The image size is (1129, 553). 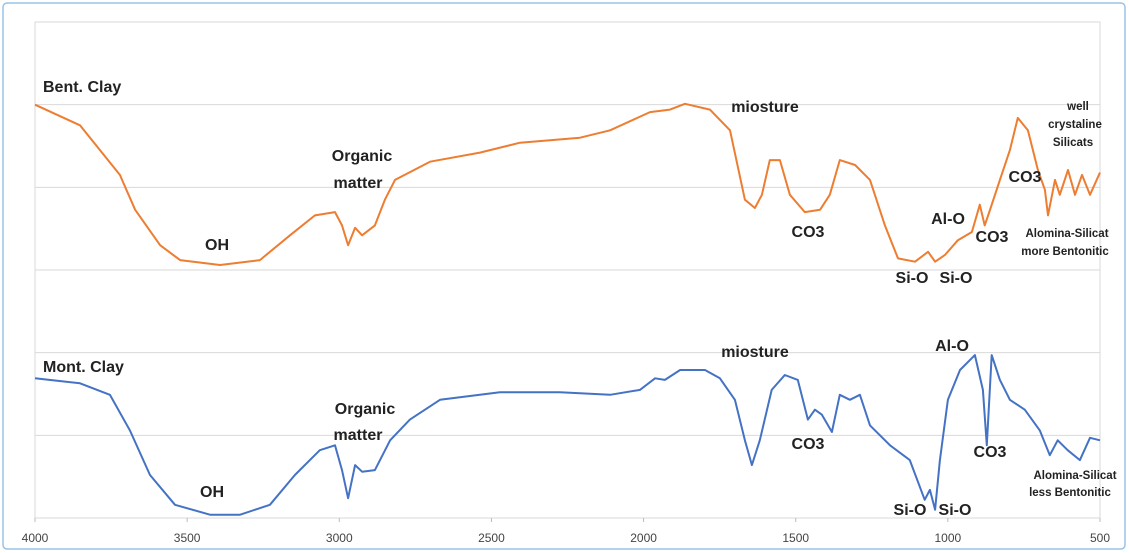 I want to click on x-tick-label: 2500, so click(x=491, y=538).